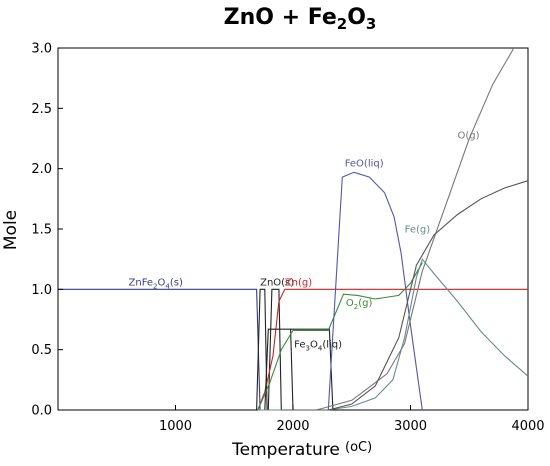 This screenshot has height=466, width=550. Describe the element at coordinates (410, 426) in the screenshot. I see `x-tick-label: 3000` at that location.